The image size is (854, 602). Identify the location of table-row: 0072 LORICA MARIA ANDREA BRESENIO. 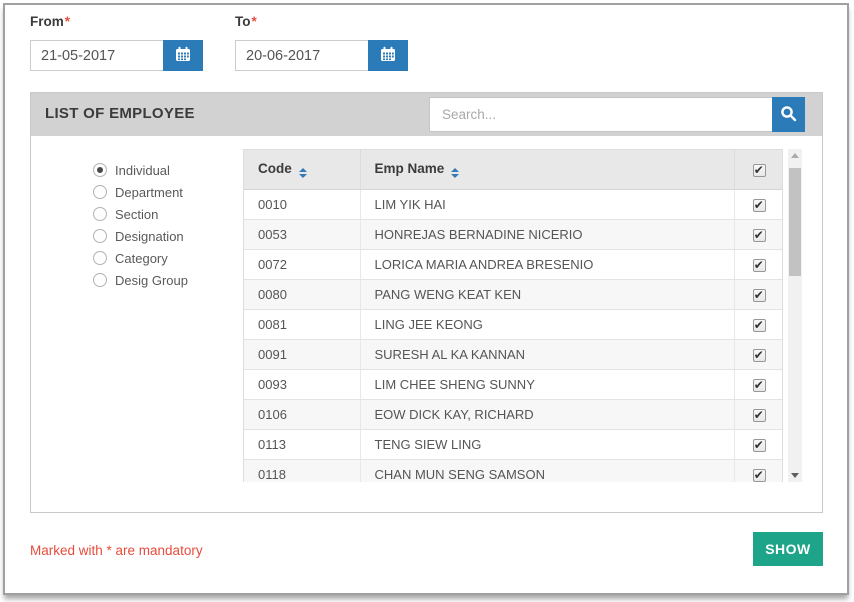
(513, 264).